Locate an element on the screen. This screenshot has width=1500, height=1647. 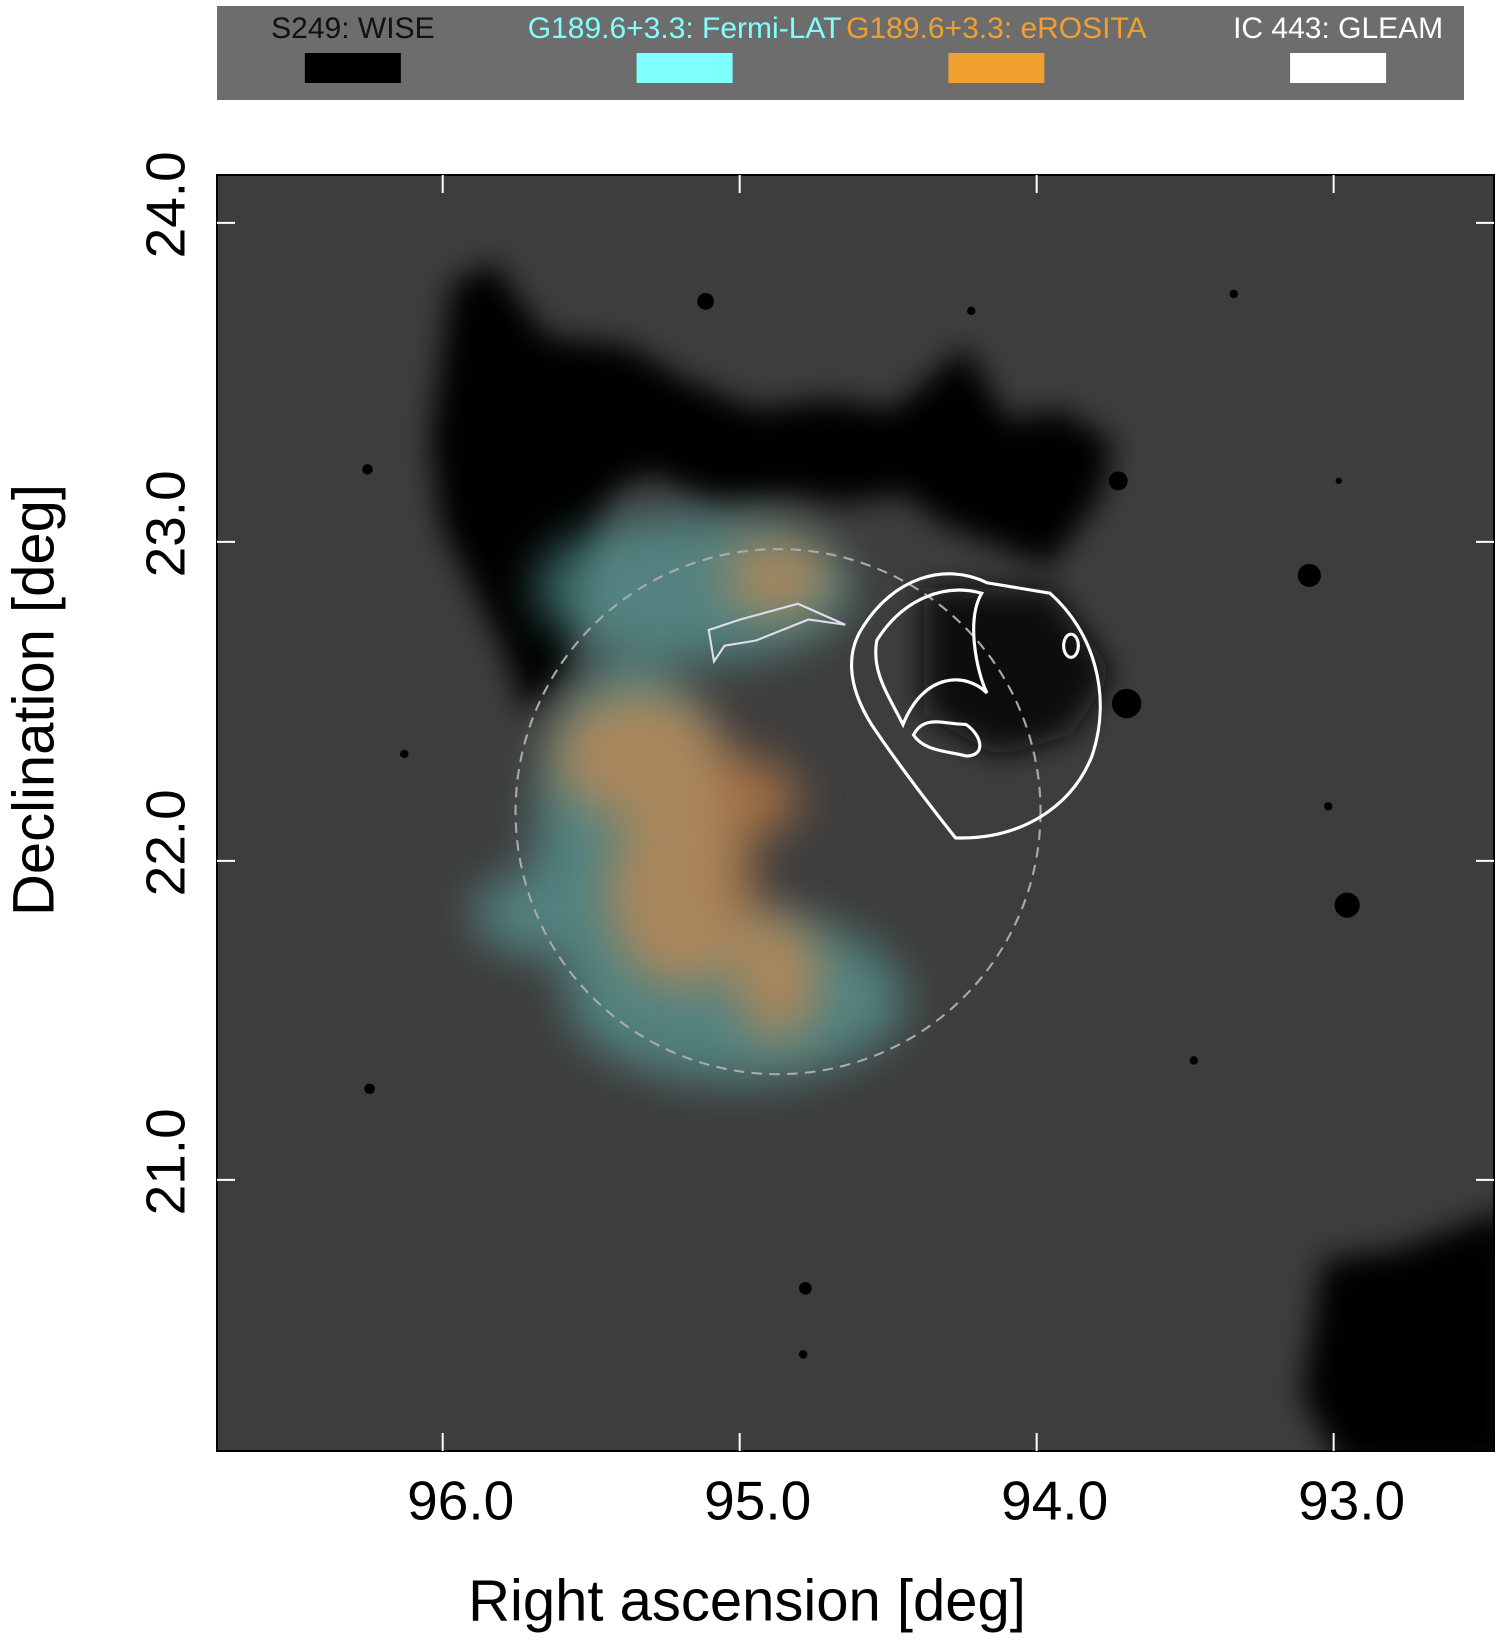
y-axis-title: Declination [deg] is located at coordinates (33, 700).